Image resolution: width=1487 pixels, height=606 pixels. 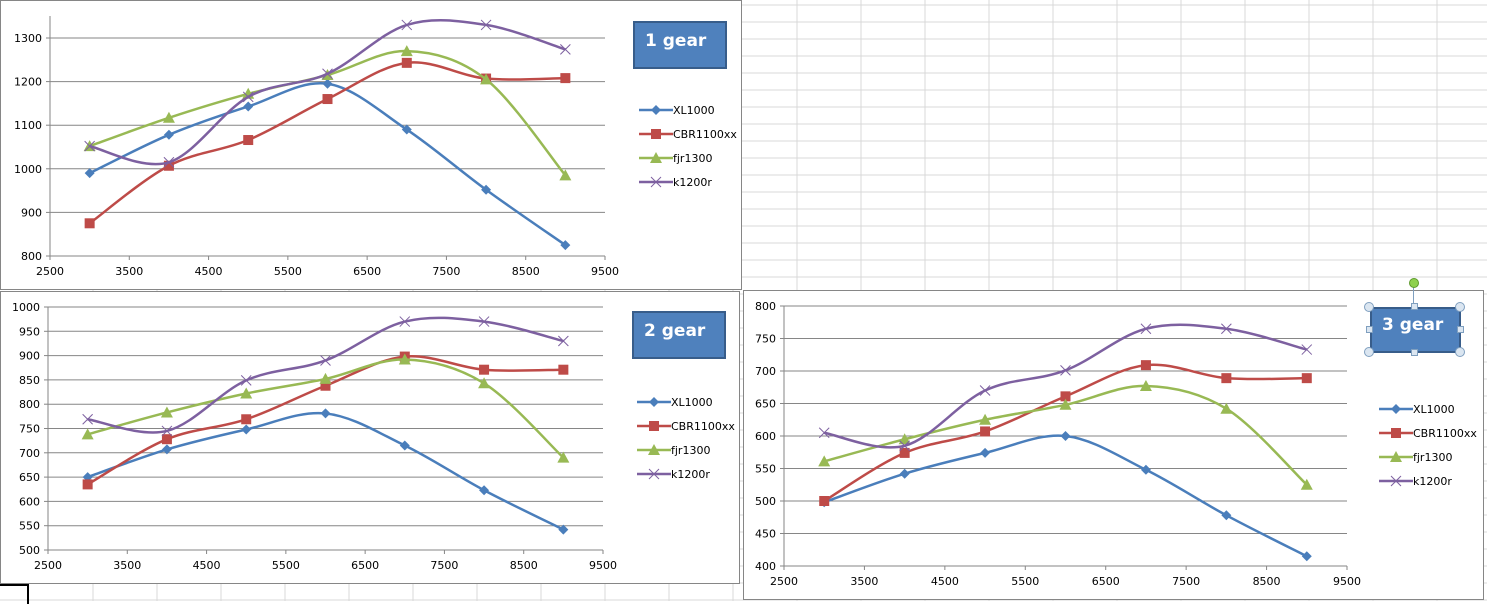 I want to click on y-tick-label: 1200, so click(x=28, y=82).